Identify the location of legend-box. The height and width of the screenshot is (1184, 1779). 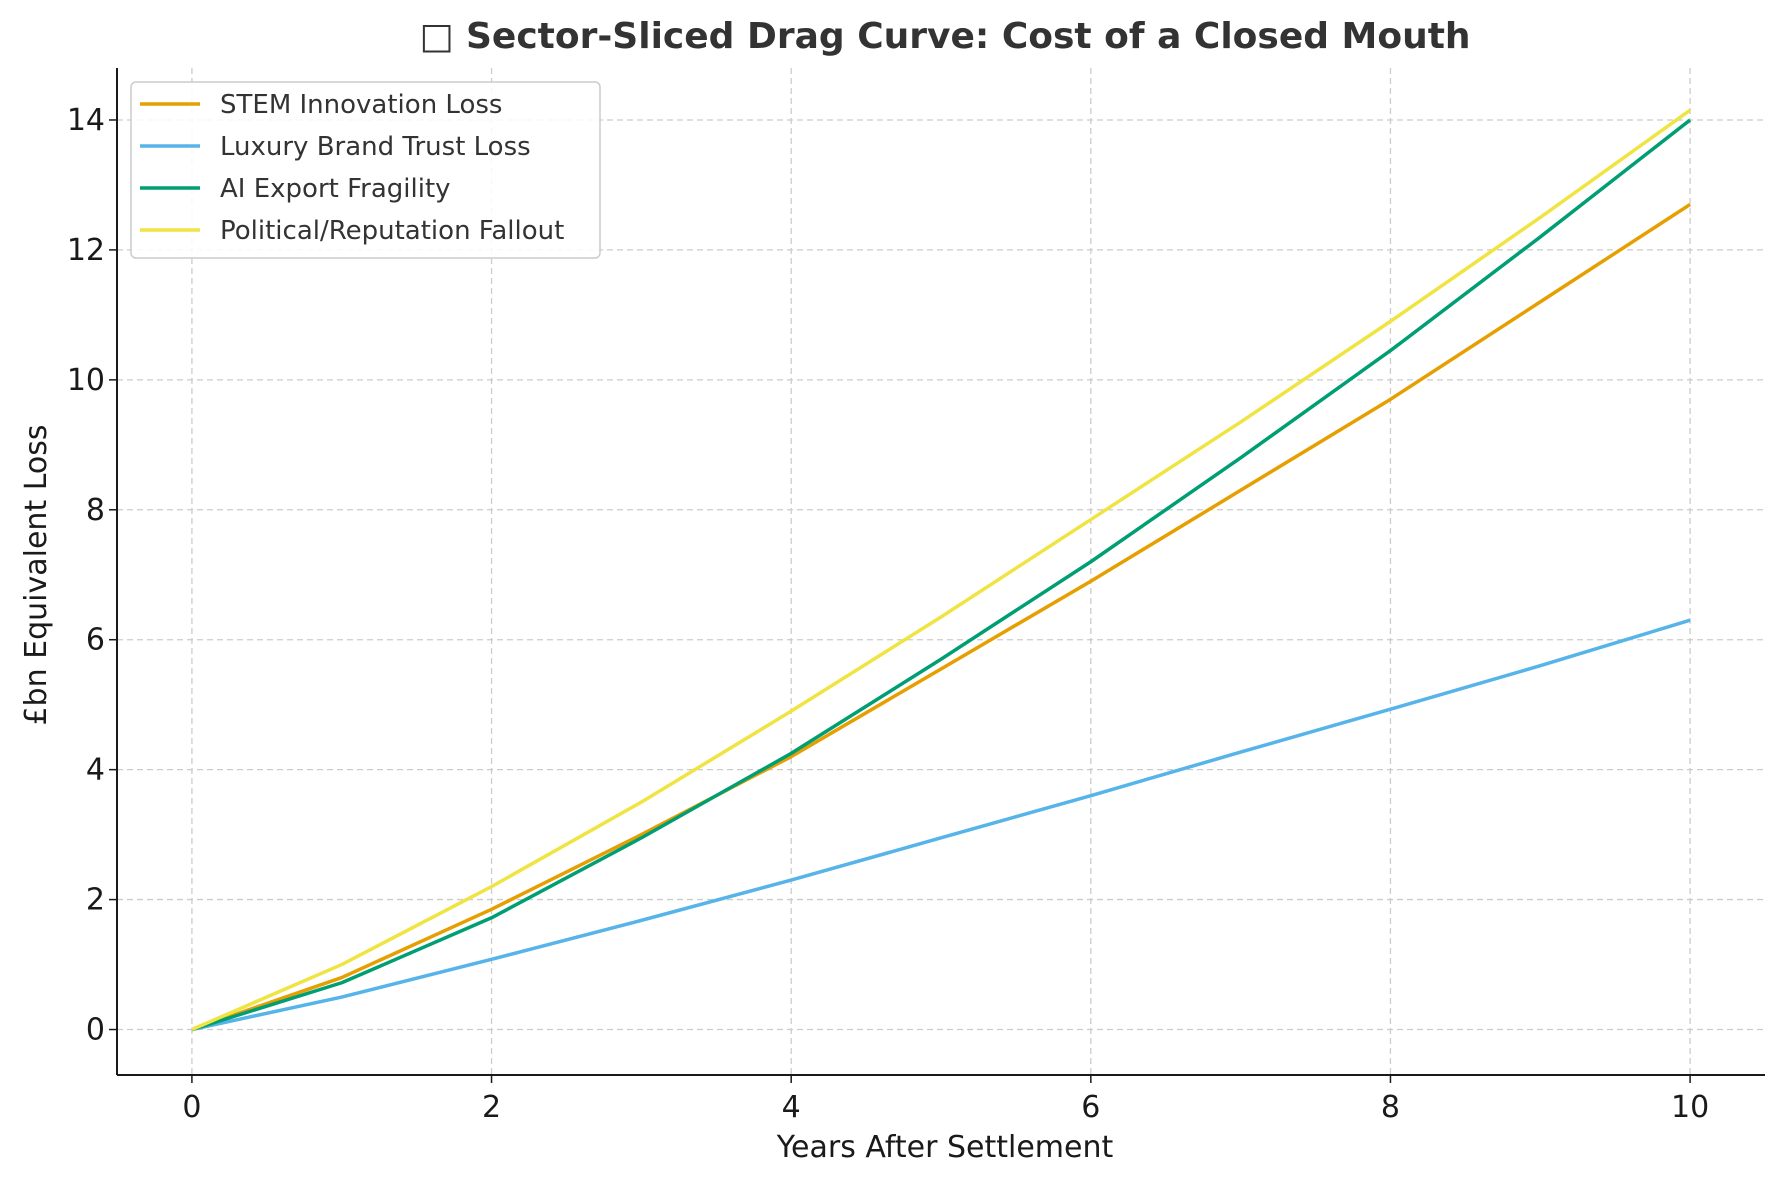
(365, 170).